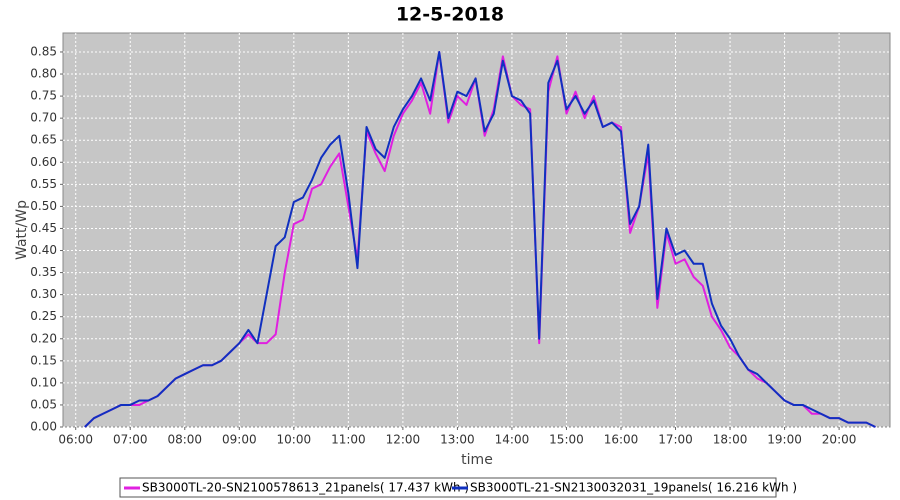 This screenshot has height=500, width=900. I want to click on x-tick-label: 18:00, so click(730, 440).